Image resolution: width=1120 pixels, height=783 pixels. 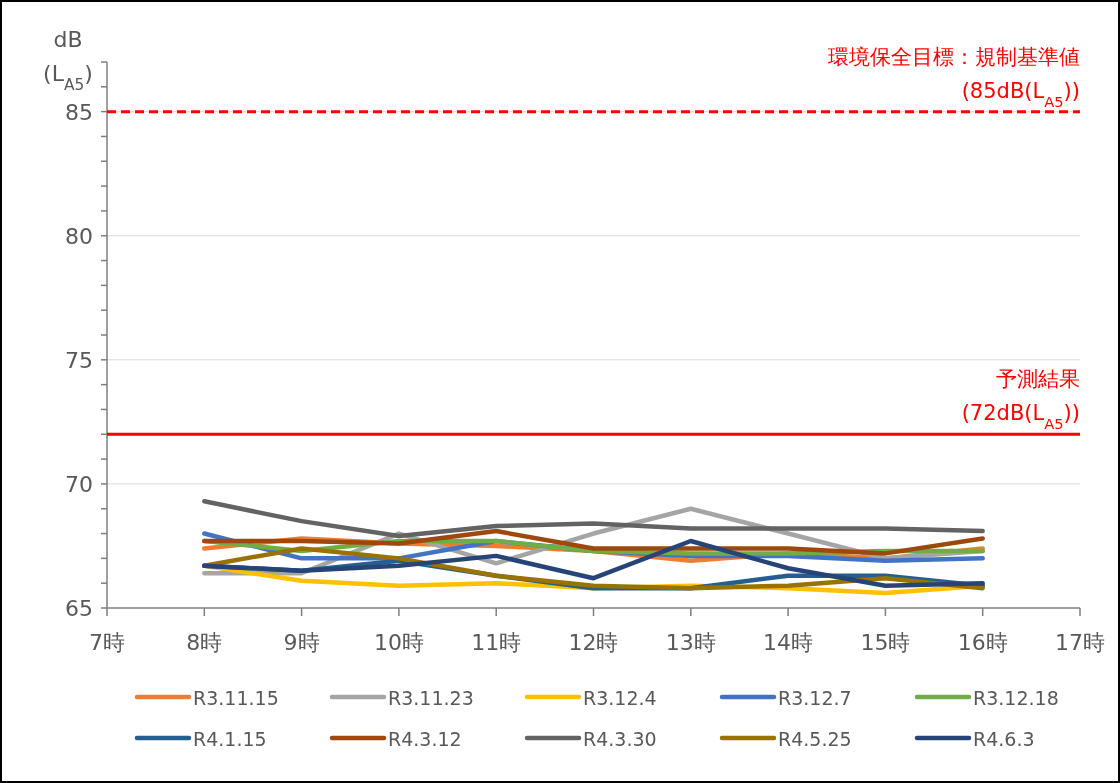 I want to click on legend-label: R3.12.7, so click(x=815, y=698).